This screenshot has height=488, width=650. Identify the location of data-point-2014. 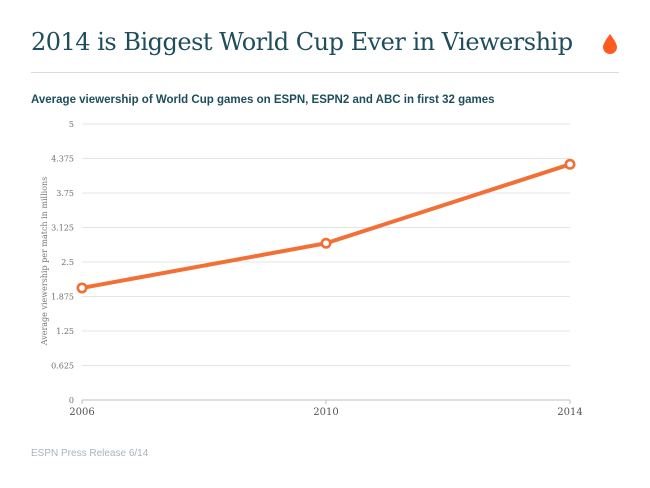
(570, 164).